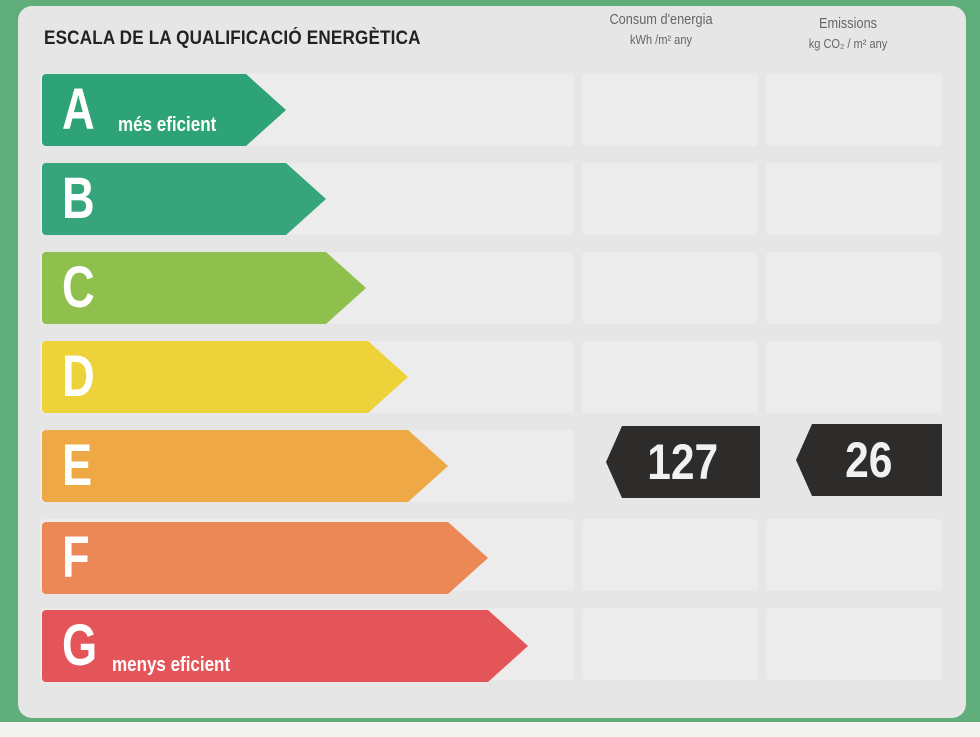 This screenshot has height=737, width=980. I want to click on emissions-column-header: Emissions kg CO₂ / m² any, so click(848, 34).